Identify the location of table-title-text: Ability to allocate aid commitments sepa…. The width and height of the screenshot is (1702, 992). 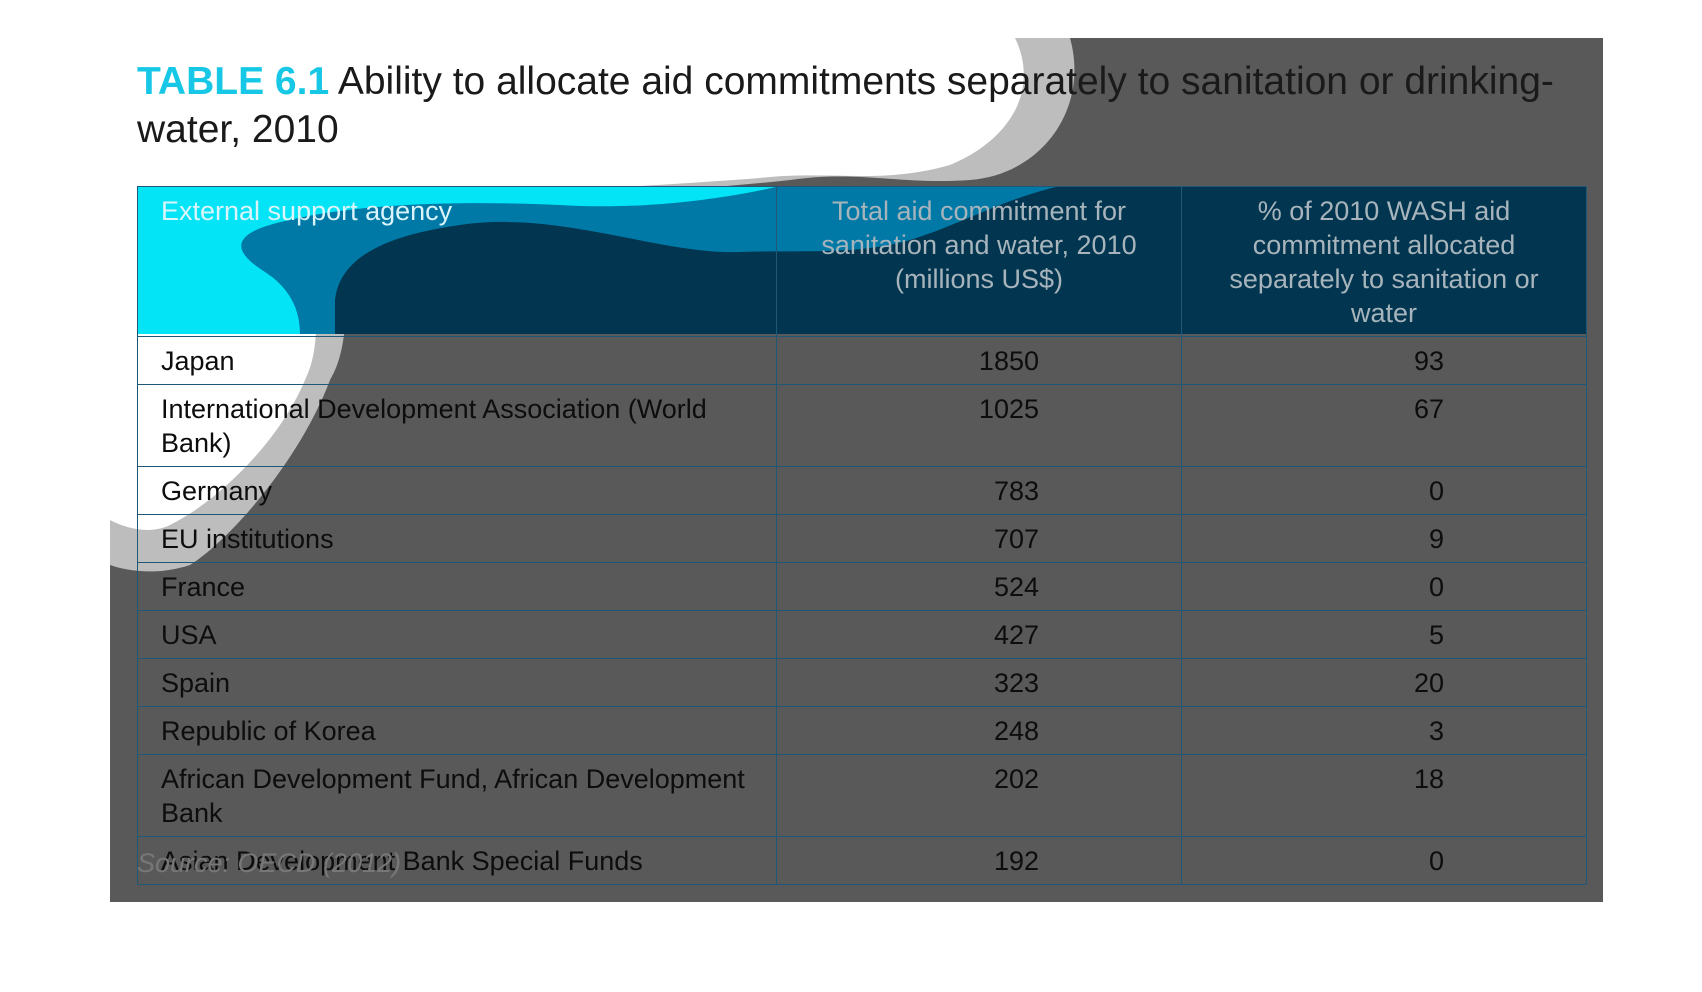
(845, 105).